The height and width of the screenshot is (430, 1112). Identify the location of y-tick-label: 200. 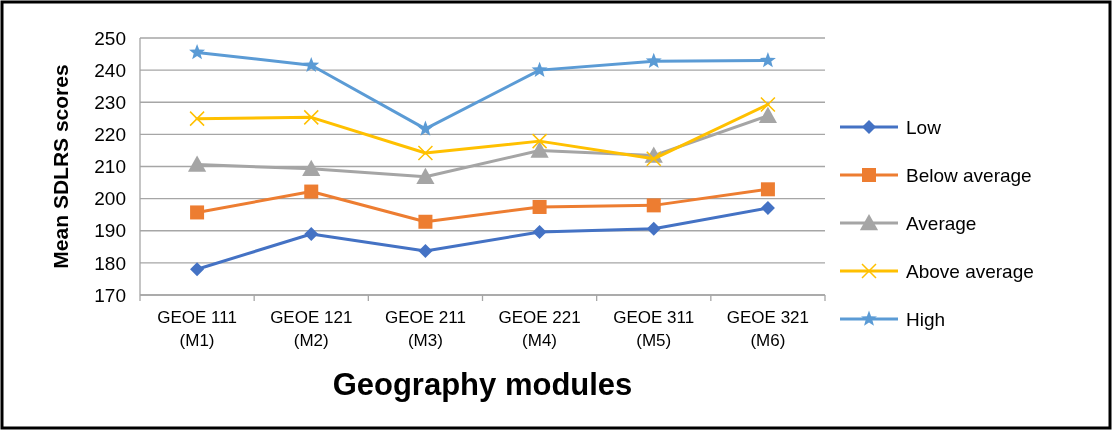
(110, 199).